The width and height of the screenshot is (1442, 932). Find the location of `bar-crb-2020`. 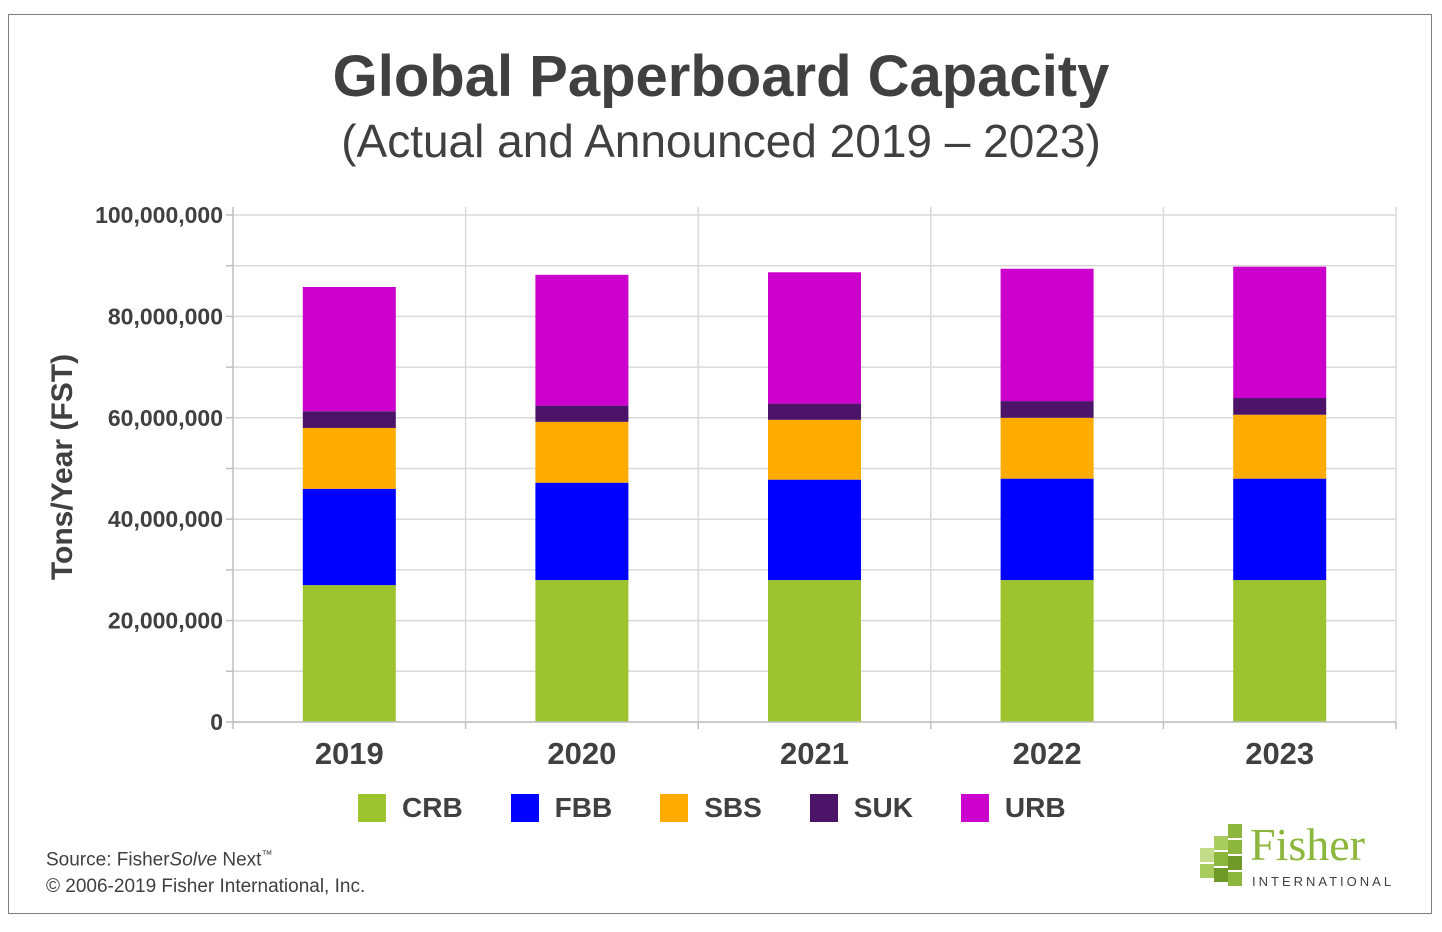

bar-crb-2020 is located at coordinates (582, 651).